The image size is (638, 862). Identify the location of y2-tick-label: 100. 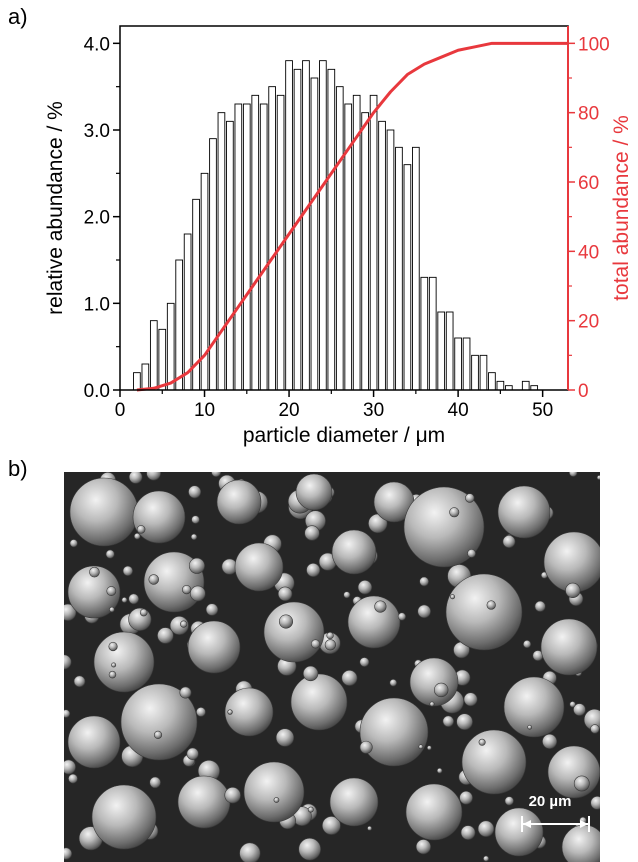
(594, 44).